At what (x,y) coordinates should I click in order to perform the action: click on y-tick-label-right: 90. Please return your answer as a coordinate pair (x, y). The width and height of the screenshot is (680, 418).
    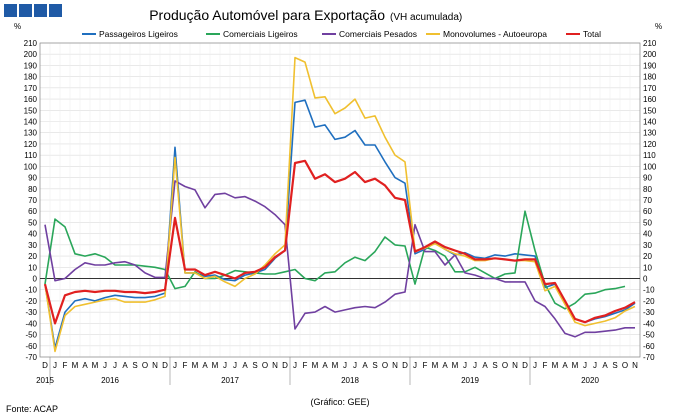
    Looking at the image, I should click on (647, 178).